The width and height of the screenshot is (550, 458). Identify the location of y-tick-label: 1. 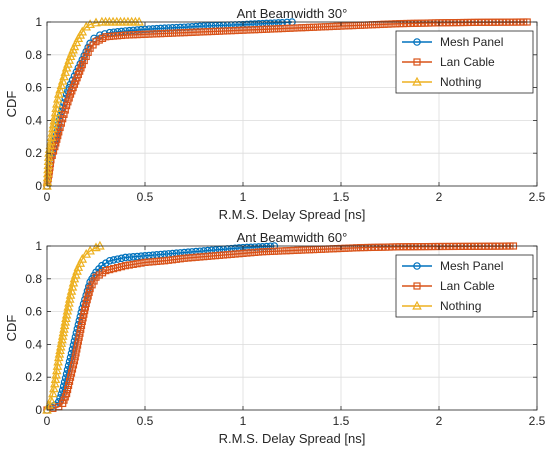
(38, 246).